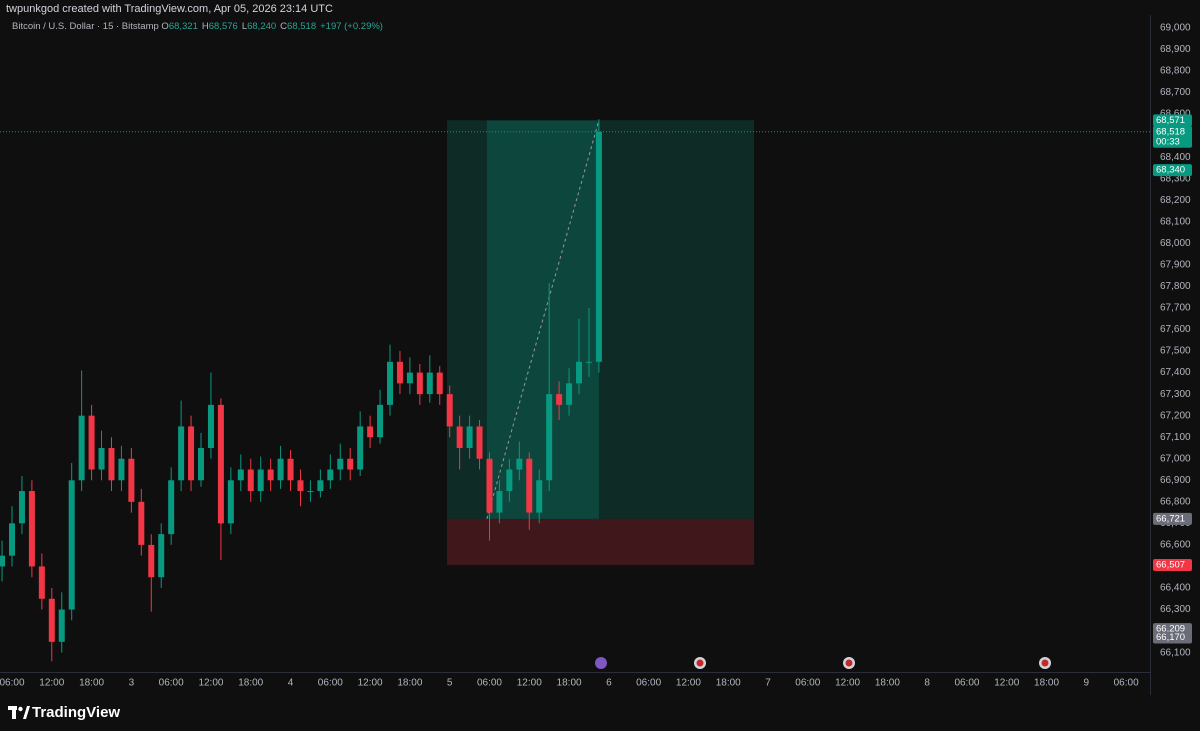  What do you see at coordinates (1175, 243) in the screenshot?
I see `y-tick-label: 68,000` at bounding box center [1175, 243].